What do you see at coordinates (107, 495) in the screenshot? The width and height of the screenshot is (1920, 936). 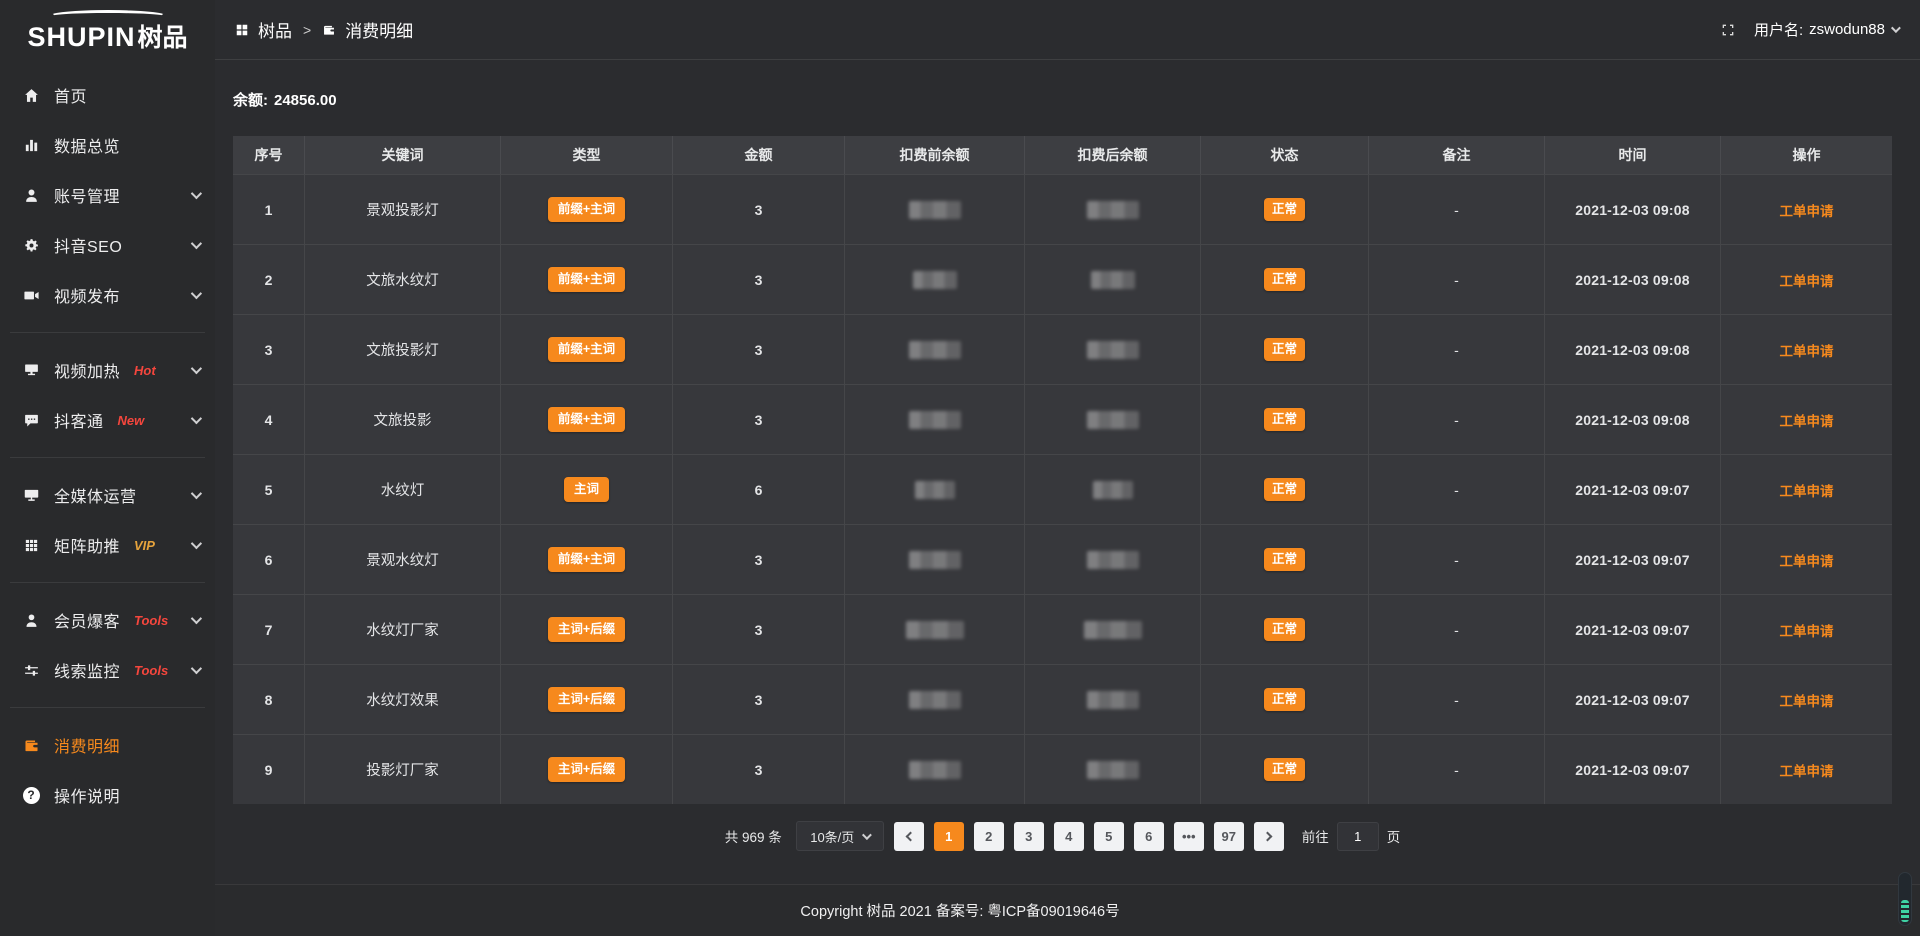 I see `sidebar-item-all-media: 全媒体运营` at bounding box center [107, 495].